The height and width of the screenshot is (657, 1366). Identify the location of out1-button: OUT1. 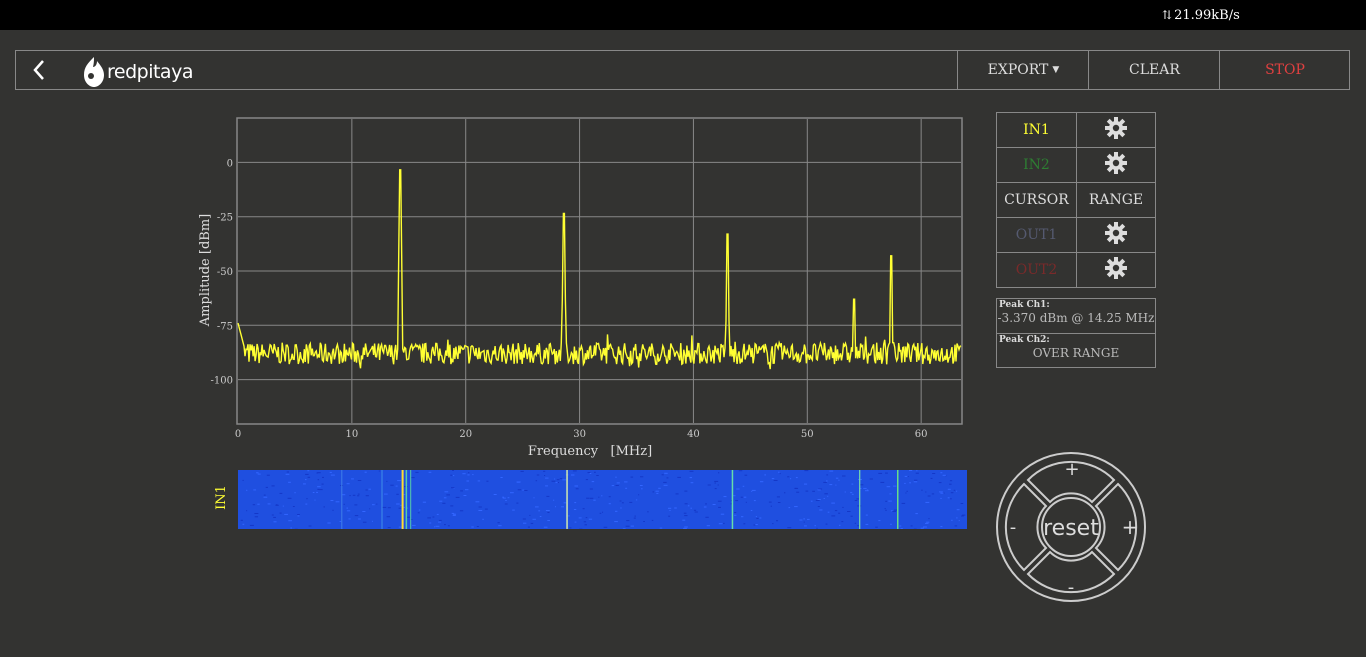
(1036, 235).